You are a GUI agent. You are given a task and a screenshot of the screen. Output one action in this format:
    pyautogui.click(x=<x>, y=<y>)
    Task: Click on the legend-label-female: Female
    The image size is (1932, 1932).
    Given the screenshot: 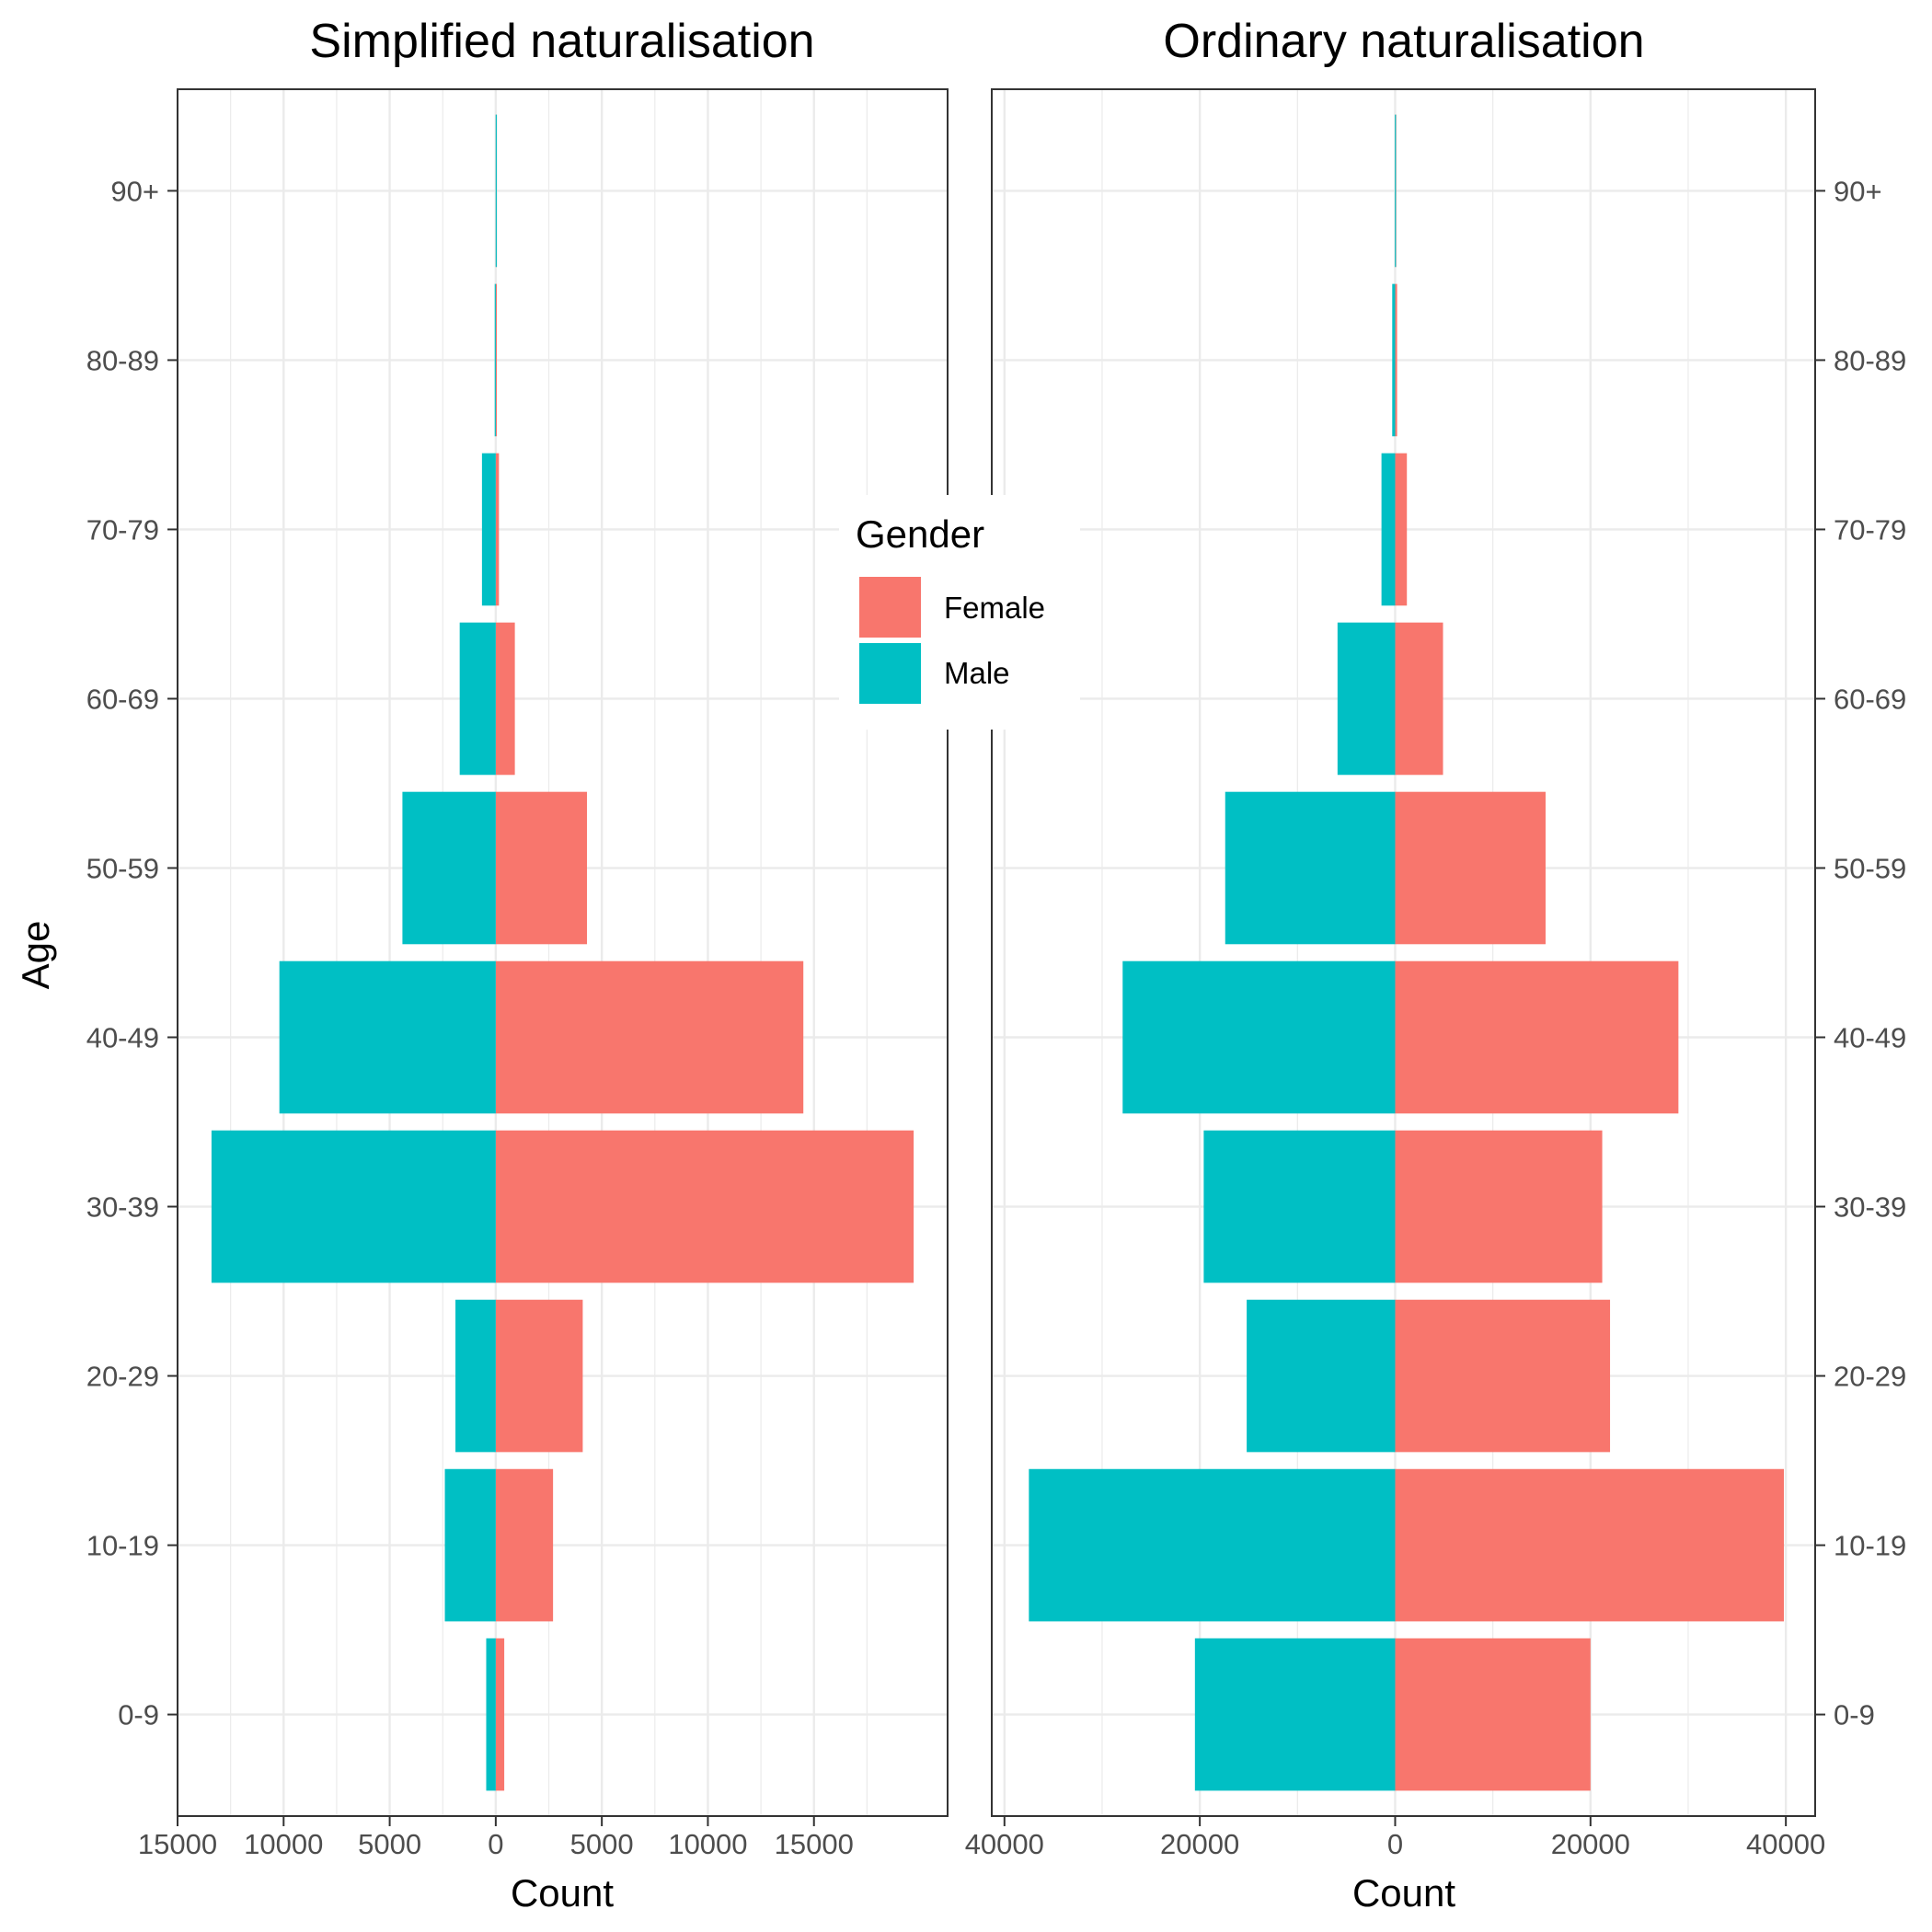 What is the action you would take?
    pyautogui.click(x=995, y=608)
    